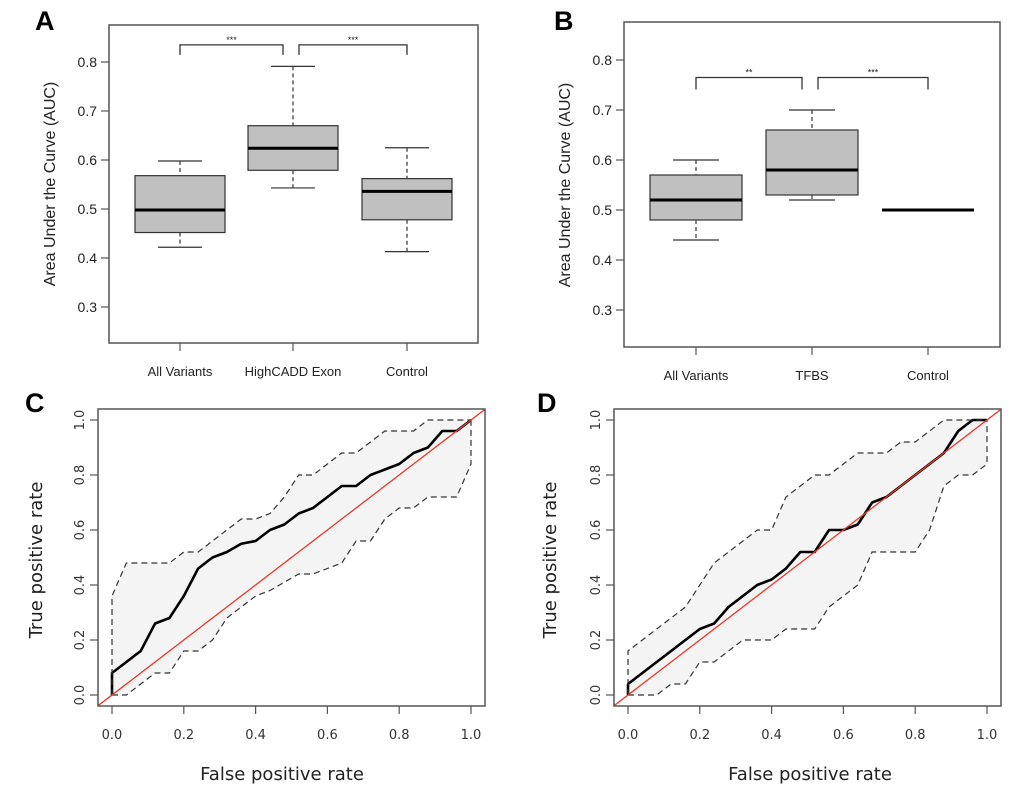 The height and width of the screenshot is (796, 1024). I want to click on x-tick-label: HighCADD Exon, so click(293, 371).